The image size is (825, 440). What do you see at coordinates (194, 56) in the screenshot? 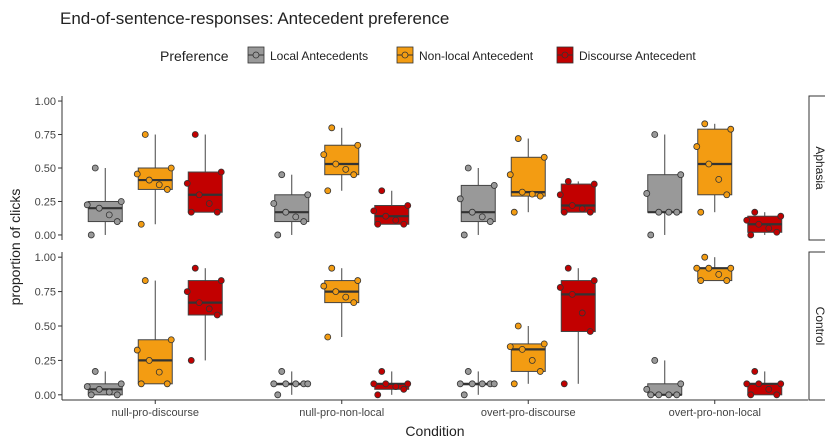
I see `legend-title: Preference` at bounding box center [194, 56].